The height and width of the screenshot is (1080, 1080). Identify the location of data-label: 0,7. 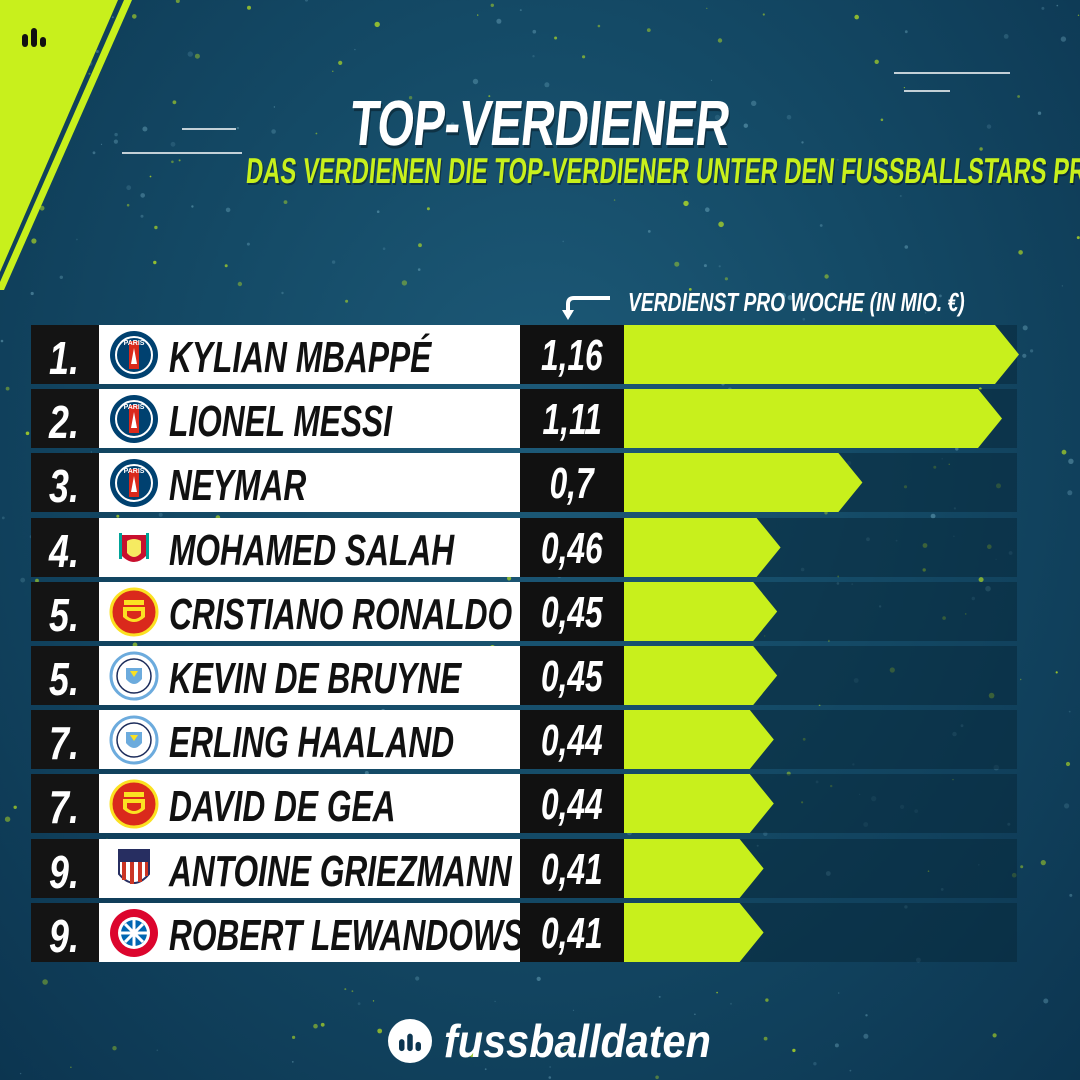
(572, 483).